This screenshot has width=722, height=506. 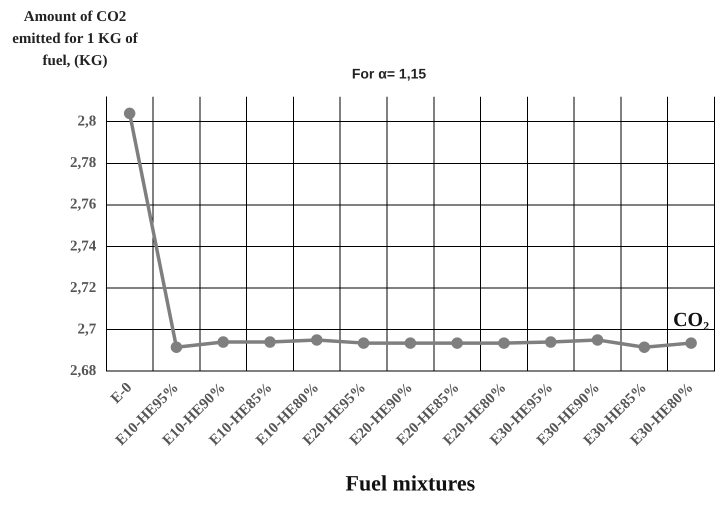 What do you see at coordinates (75, 39) in the screenshot?
I see `y-axis-title: Amount of CO2 emitted for 1 KG of fuel, (KG)` at bounding box center [75, 39].